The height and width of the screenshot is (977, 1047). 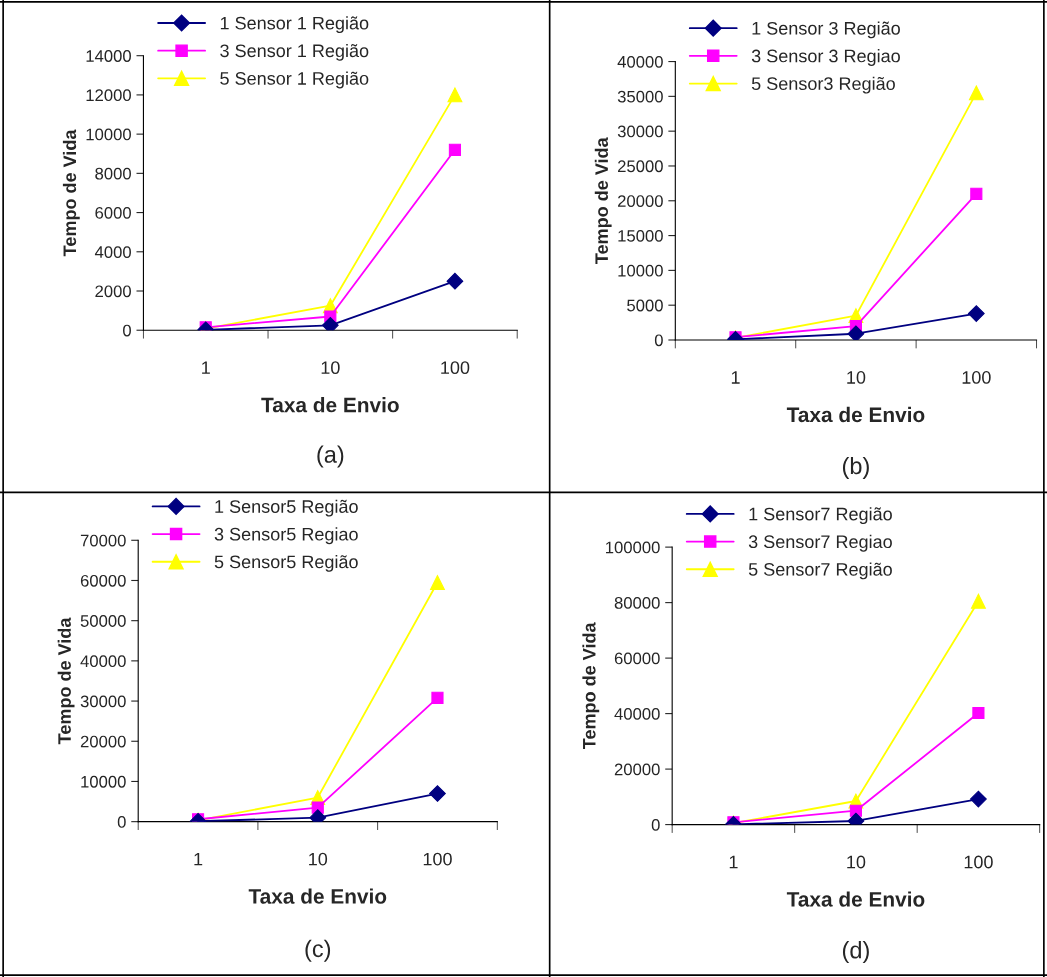 I want to click on legend-label: 5 Sensor3 Região, so click(x=823, y=85).